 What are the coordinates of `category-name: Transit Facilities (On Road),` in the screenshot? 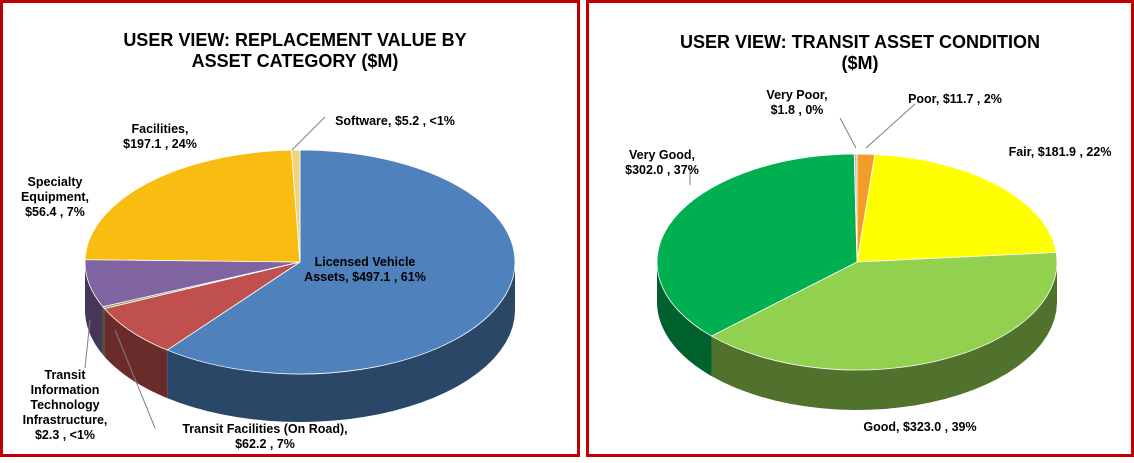 It's located at (265, 429).